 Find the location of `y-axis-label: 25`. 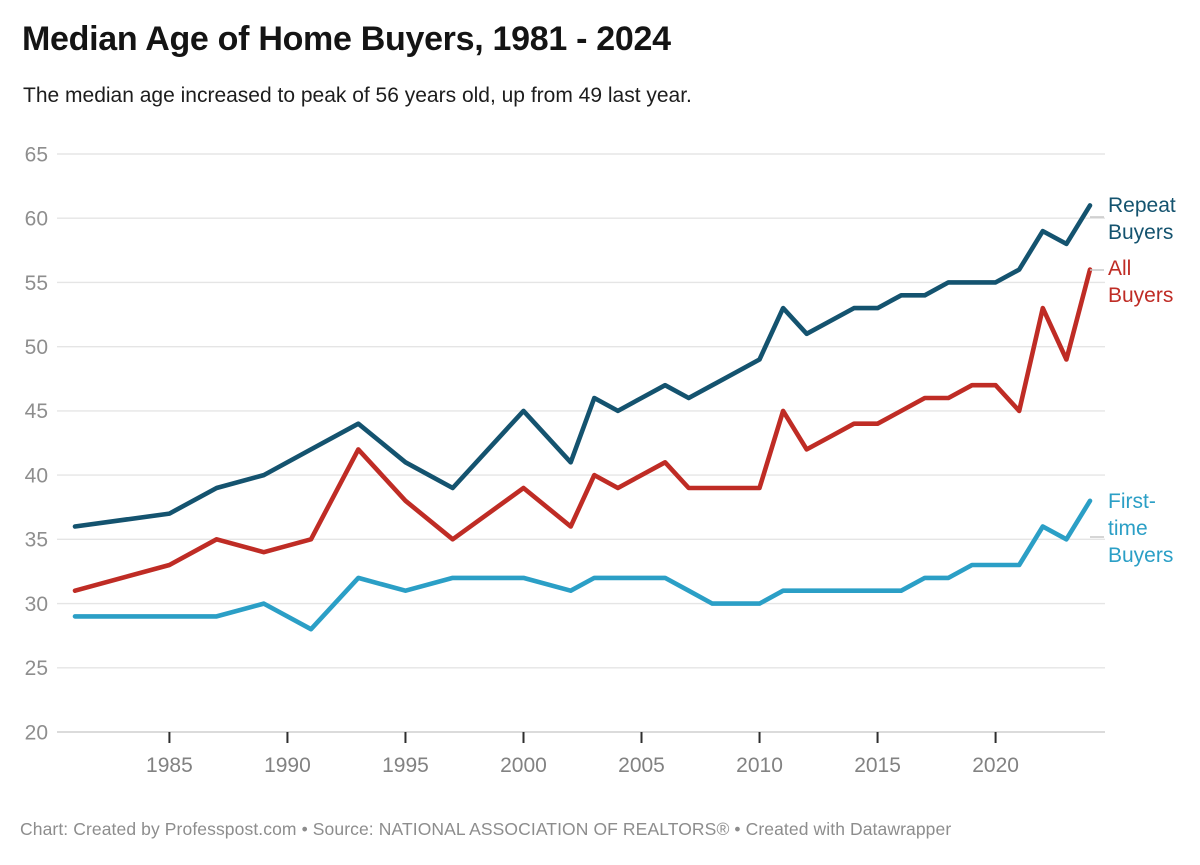

y-axis-label: 25 is located at coordinates (36, 668).